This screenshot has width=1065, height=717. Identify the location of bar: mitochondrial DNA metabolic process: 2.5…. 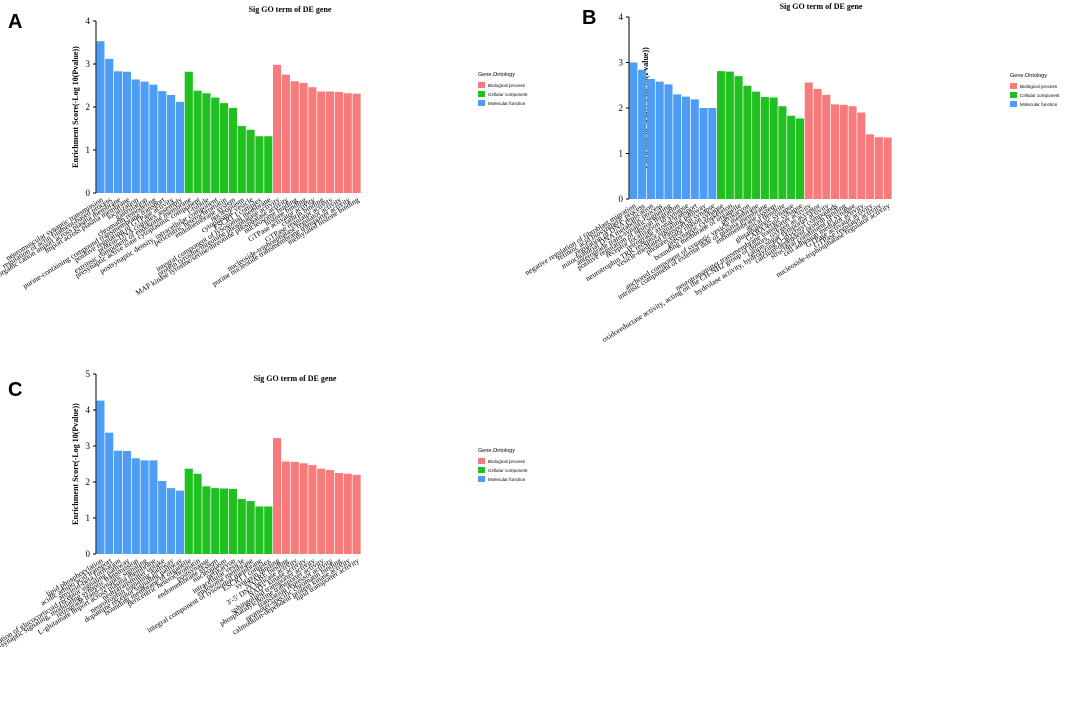
(659, 140).